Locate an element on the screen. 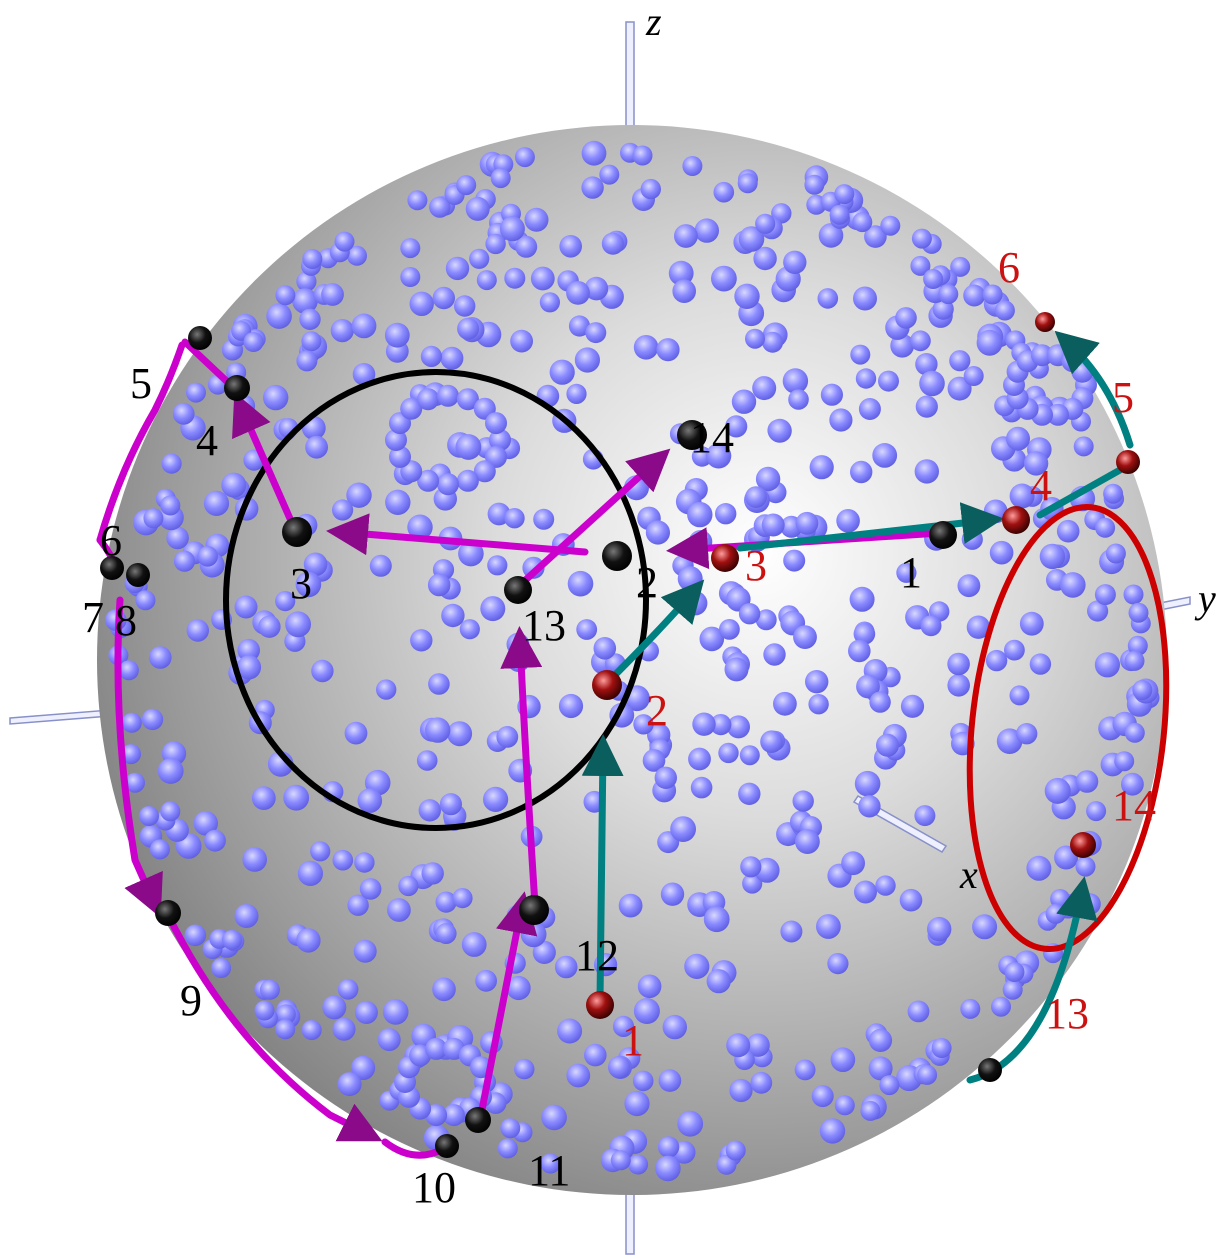 The width and height of the screenshot is (1227, 1259). red-label-4: 4 is located at coordinates (1041, 485).